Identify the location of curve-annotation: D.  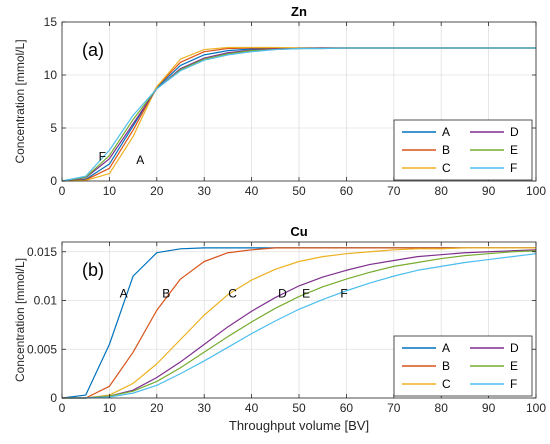
(282, 294).